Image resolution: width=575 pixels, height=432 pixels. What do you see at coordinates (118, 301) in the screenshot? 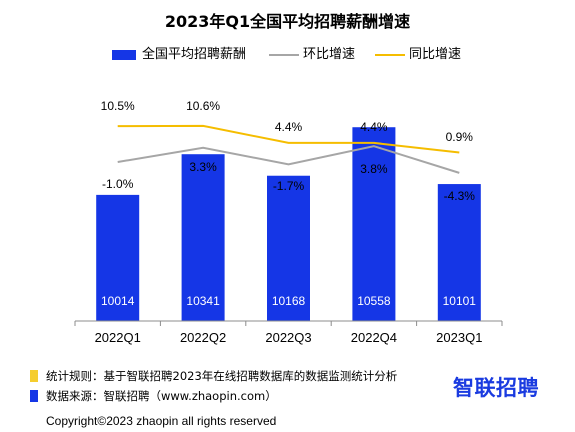
I see `bar-label-2022Q1: 10014` at bounding box center [118, 301].